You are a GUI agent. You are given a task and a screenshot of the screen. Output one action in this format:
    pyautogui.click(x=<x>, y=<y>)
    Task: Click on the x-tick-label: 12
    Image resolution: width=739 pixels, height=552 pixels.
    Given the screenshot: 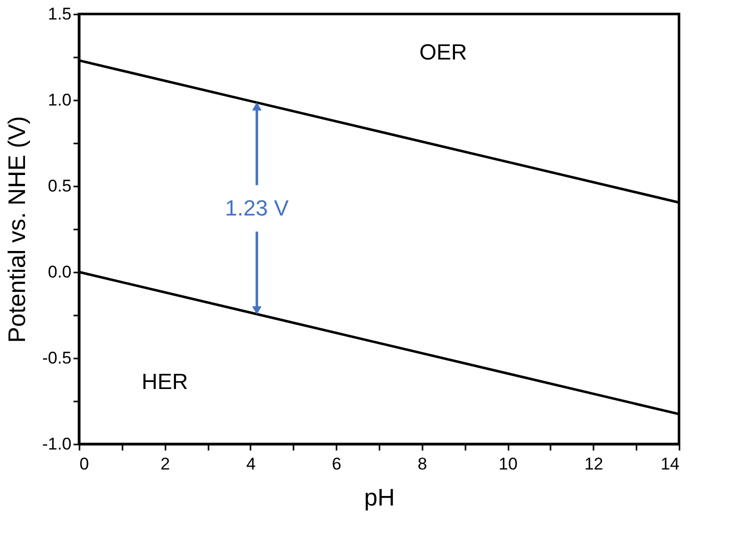 What is the action you would take?
    pyautogui.click(x=594, y=464)
    